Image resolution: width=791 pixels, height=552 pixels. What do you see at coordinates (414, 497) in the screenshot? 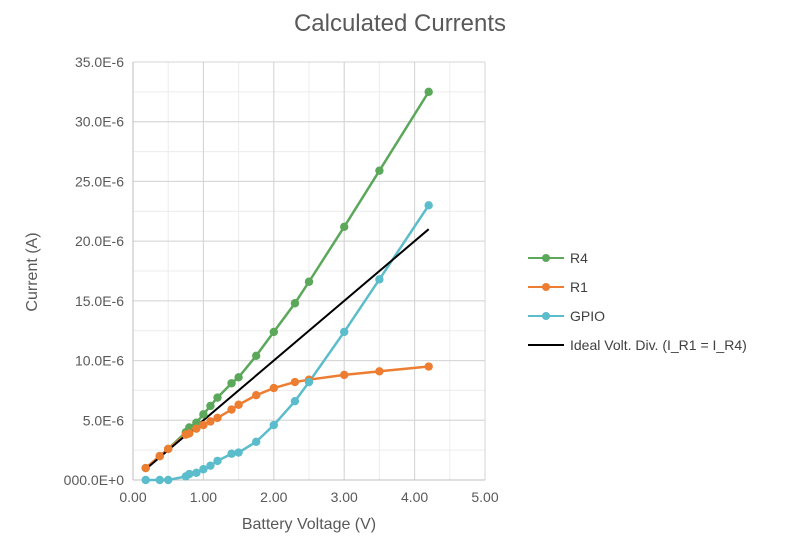
I see `x-tick-label: 4.00` at bounding box center [414, 497].